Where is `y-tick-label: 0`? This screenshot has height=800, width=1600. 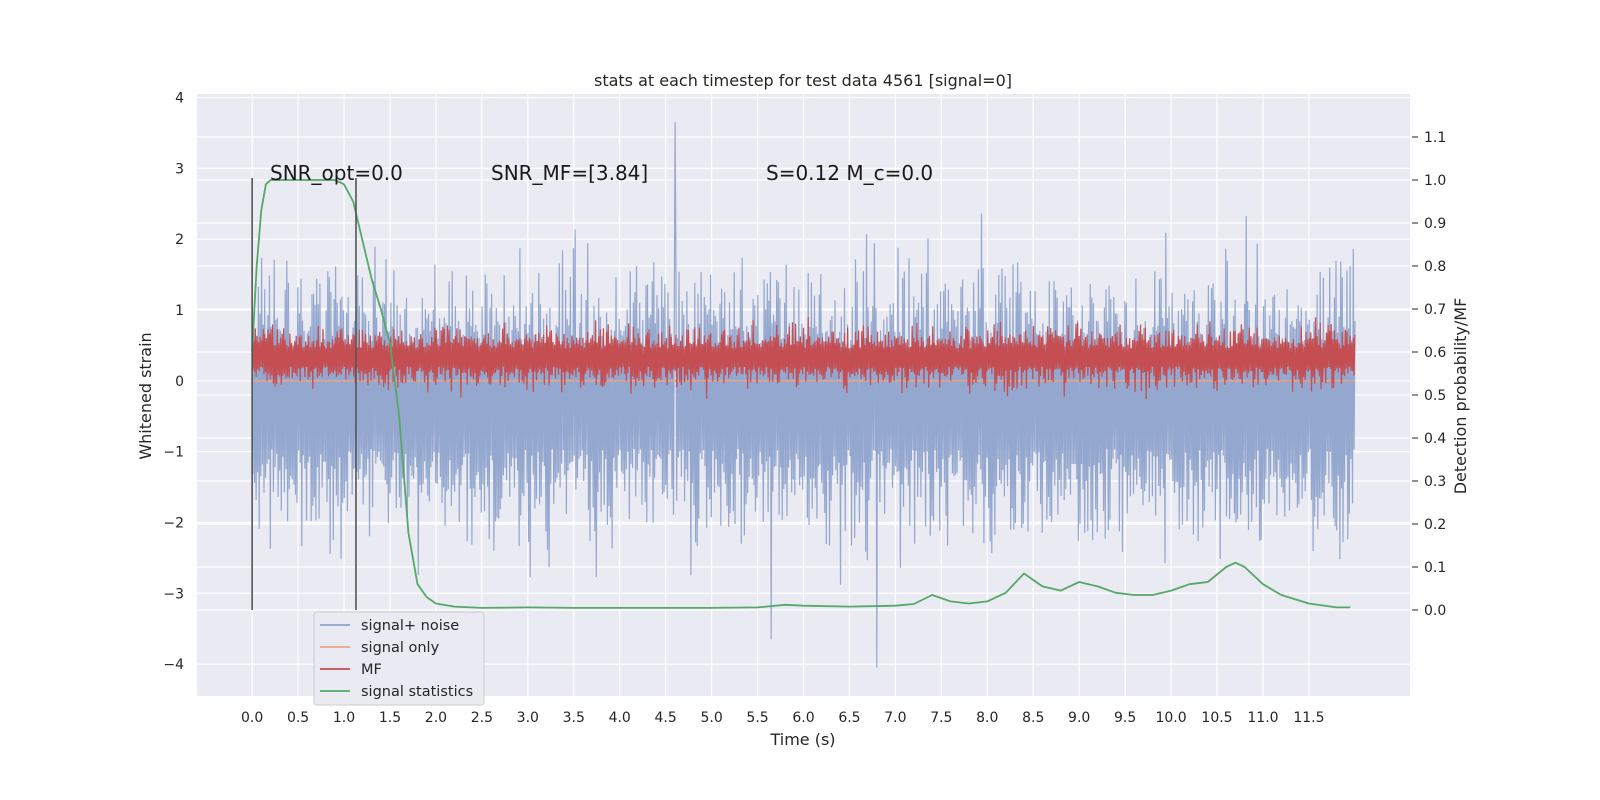
y-tick-label: 0 is located at coordinates (179, 382).